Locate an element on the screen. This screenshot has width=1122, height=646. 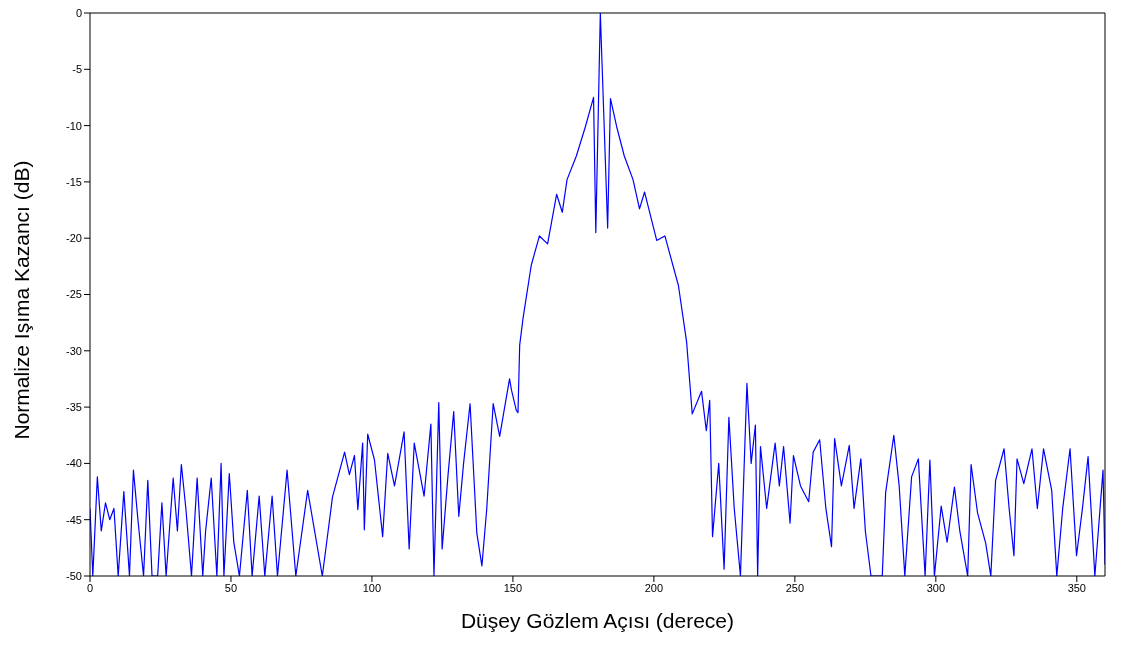
y-tick-label: -20 is located at coordinates (74, 238).